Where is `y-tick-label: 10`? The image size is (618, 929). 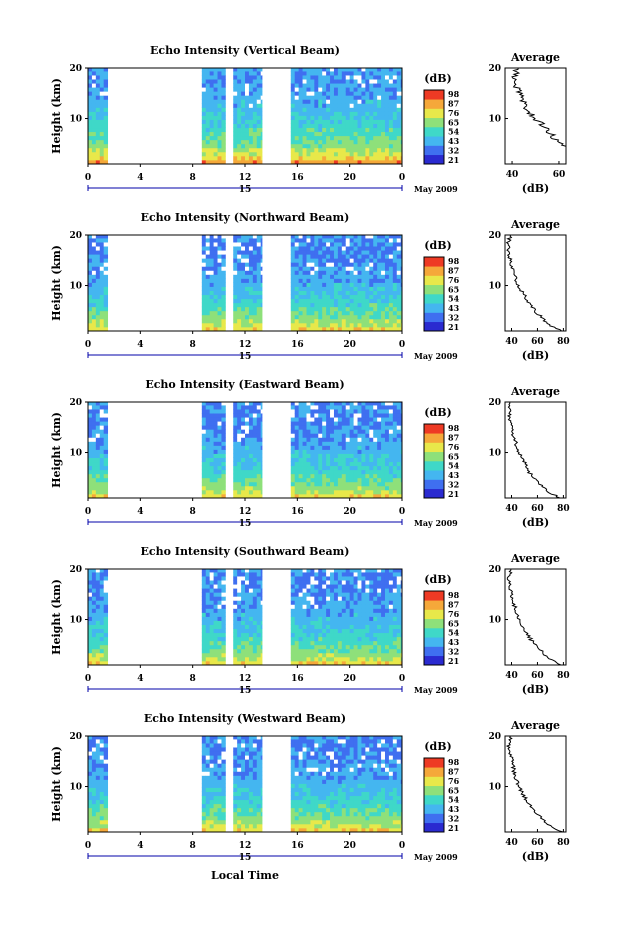
y-tick-label: 10 is located at coordinates (75, 454).